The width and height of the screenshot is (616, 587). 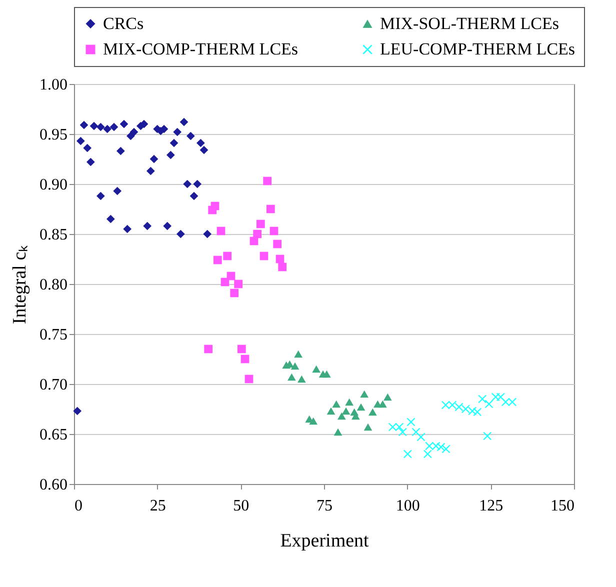 I want to click on x-tick-label: 25, so click(x=158, y=506).